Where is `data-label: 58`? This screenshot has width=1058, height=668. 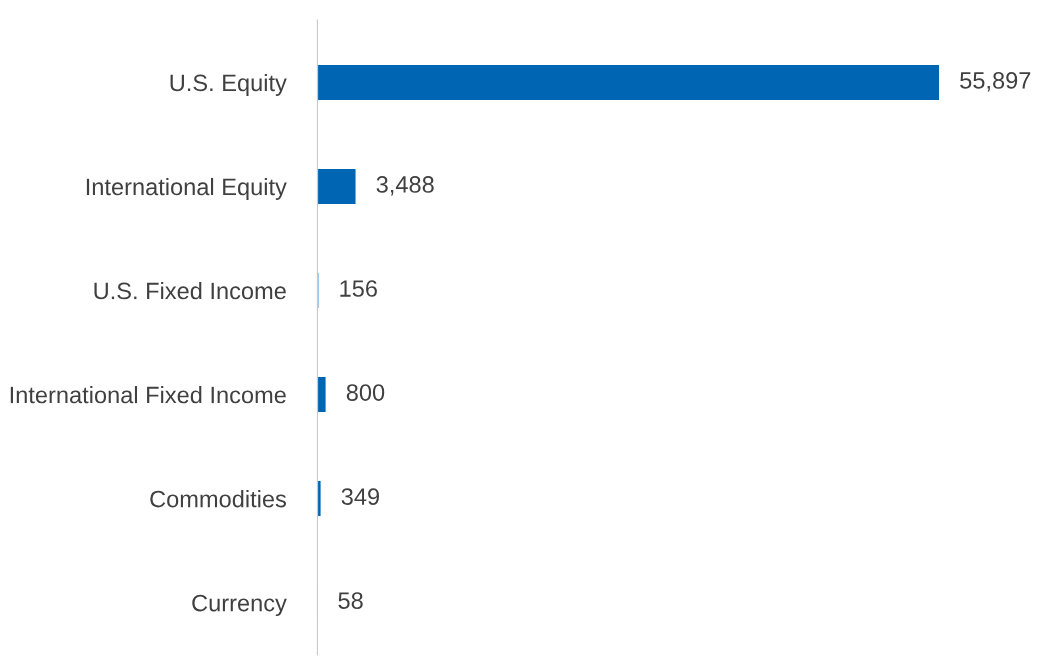 data-label: 58 is located at coordinates (350, 600).